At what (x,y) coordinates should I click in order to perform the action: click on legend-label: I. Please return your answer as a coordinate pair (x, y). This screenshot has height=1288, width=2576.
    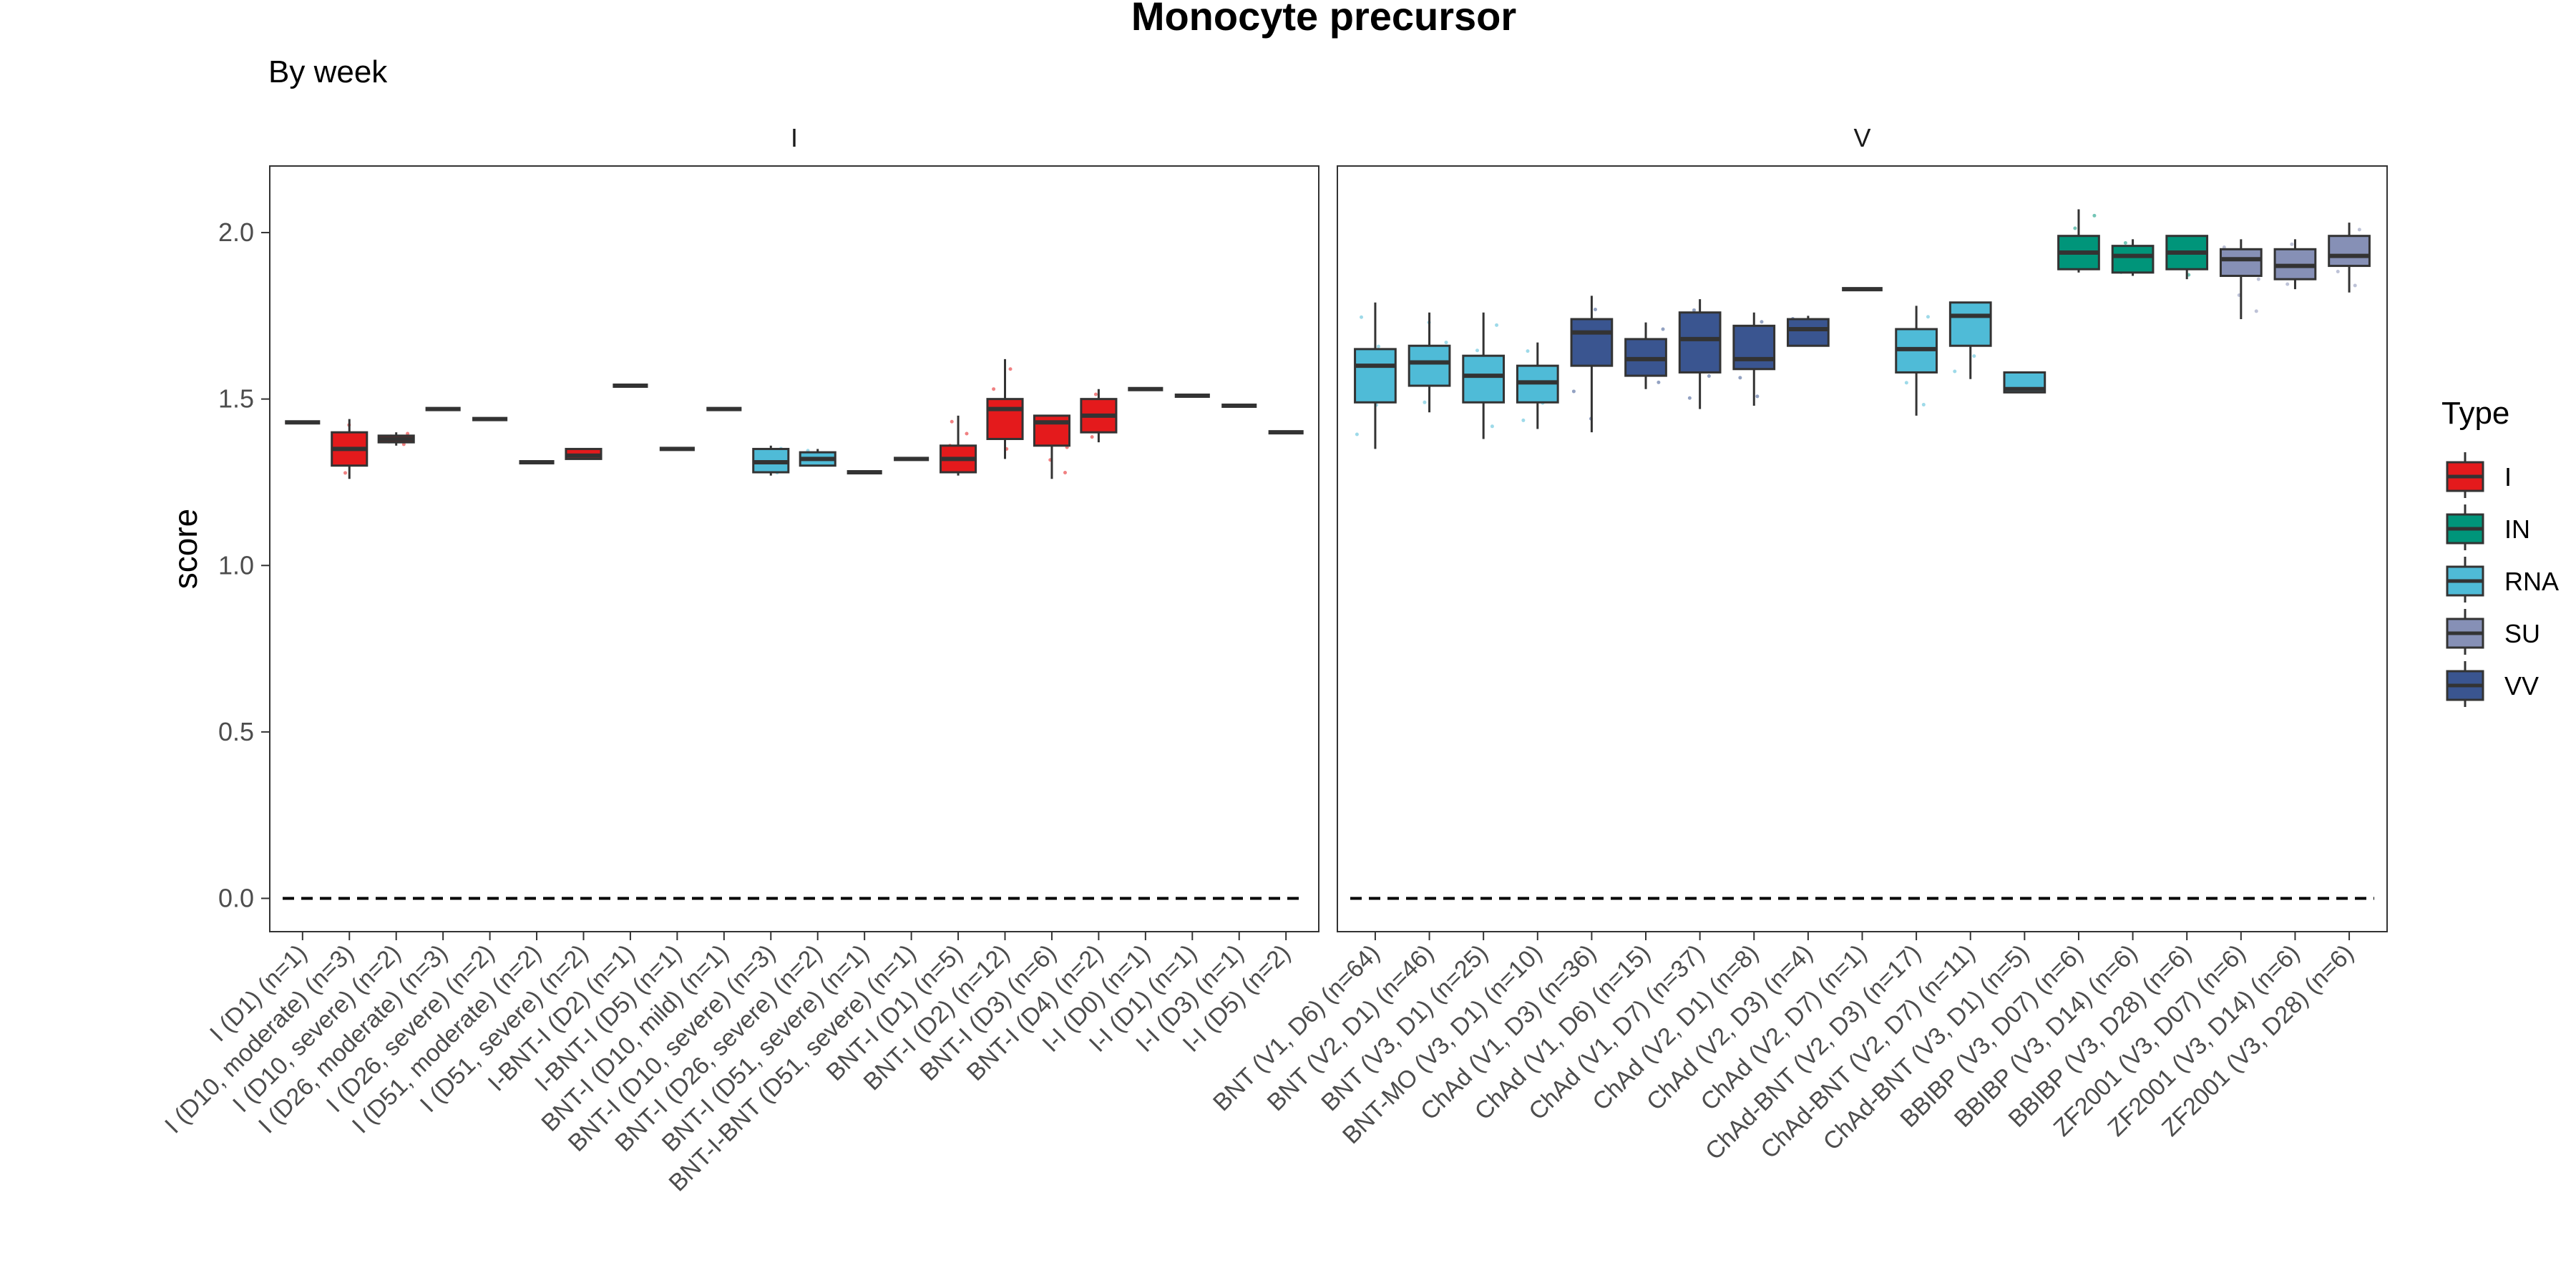
    Looking at the image, I should click on (2508, 477).